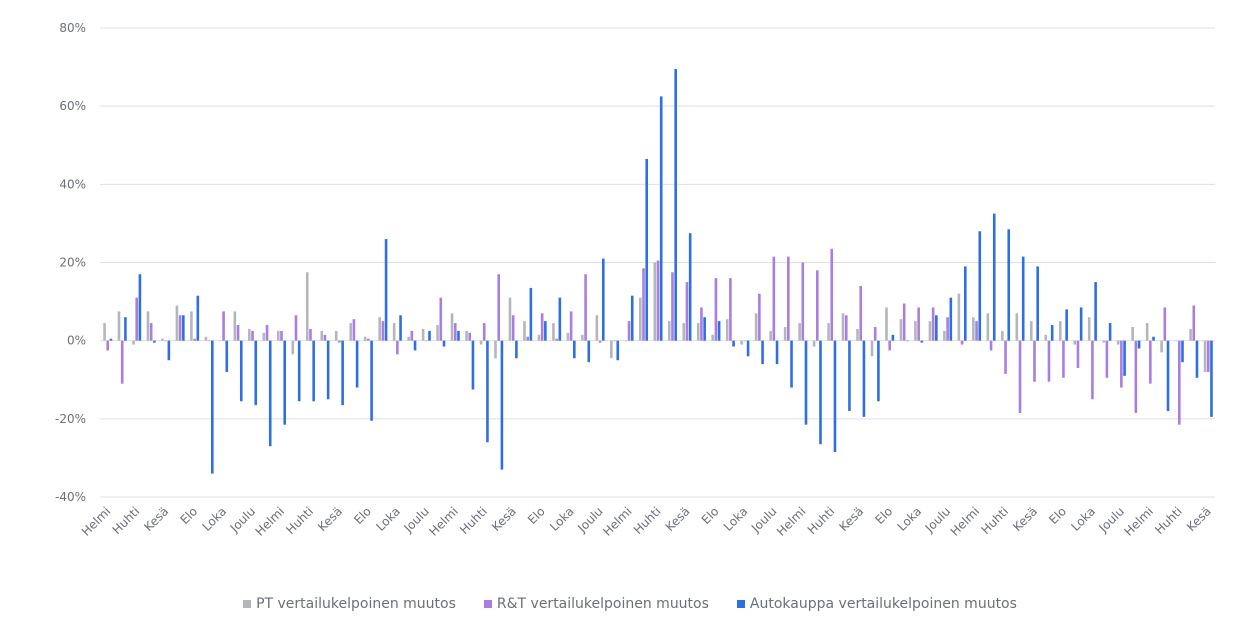  I want to click on legend-item-rt: R&T vertailukelpoinen muutos, so click(596, 604).